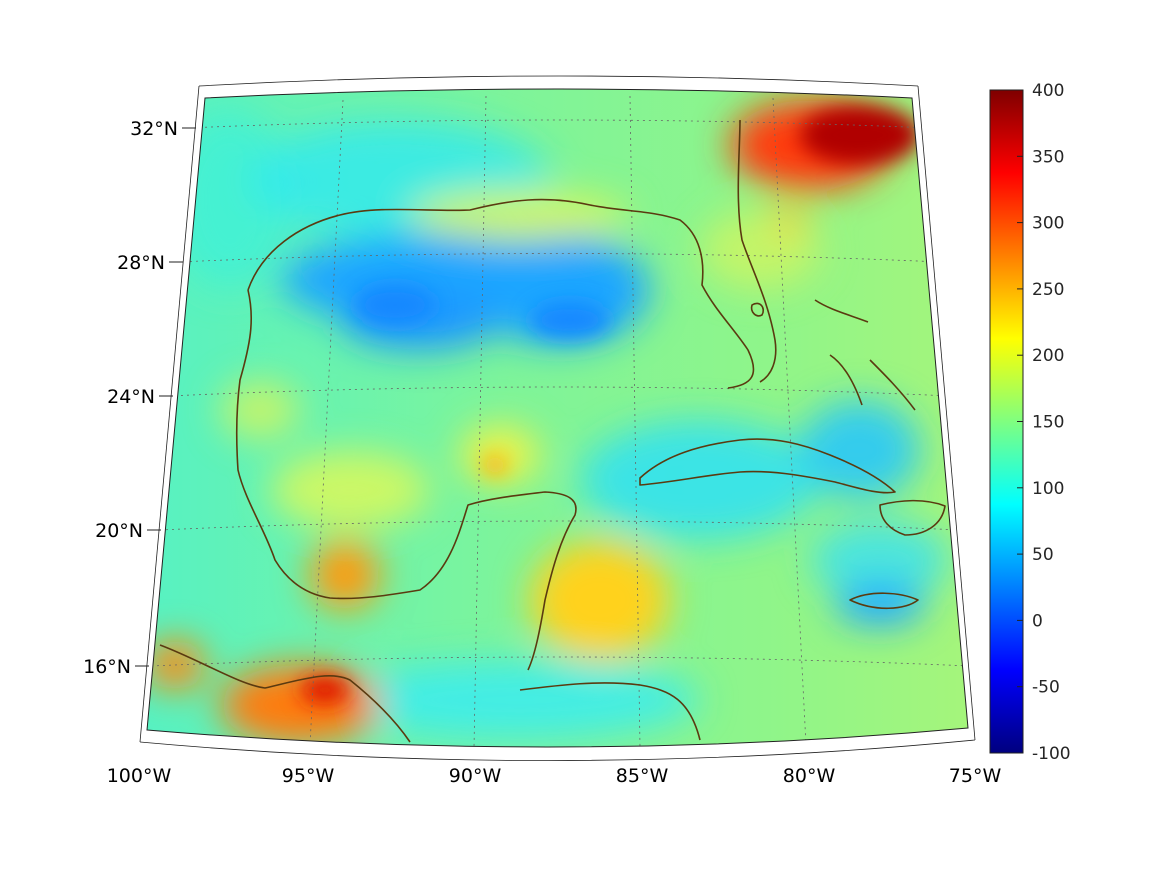  I want to click on lat-label: 32°N, so click(154, 129).